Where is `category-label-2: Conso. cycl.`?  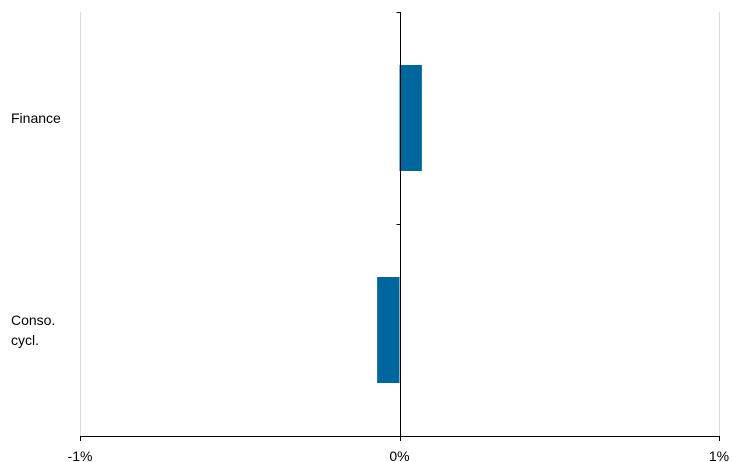 category-label-2: Conso. cycl. is located at coordinates (33, 330).